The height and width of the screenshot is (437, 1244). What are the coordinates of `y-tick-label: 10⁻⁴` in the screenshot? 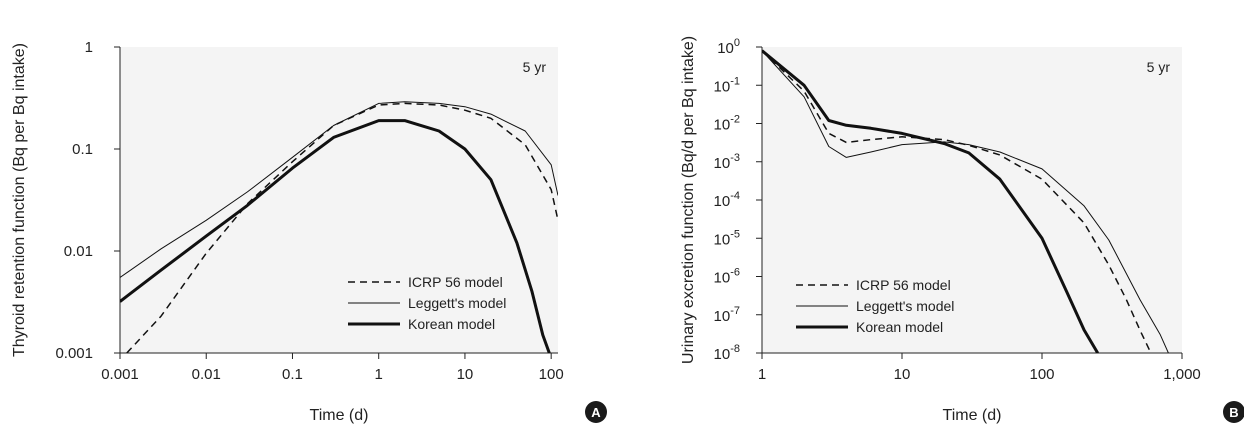 It's located at (727, 200).